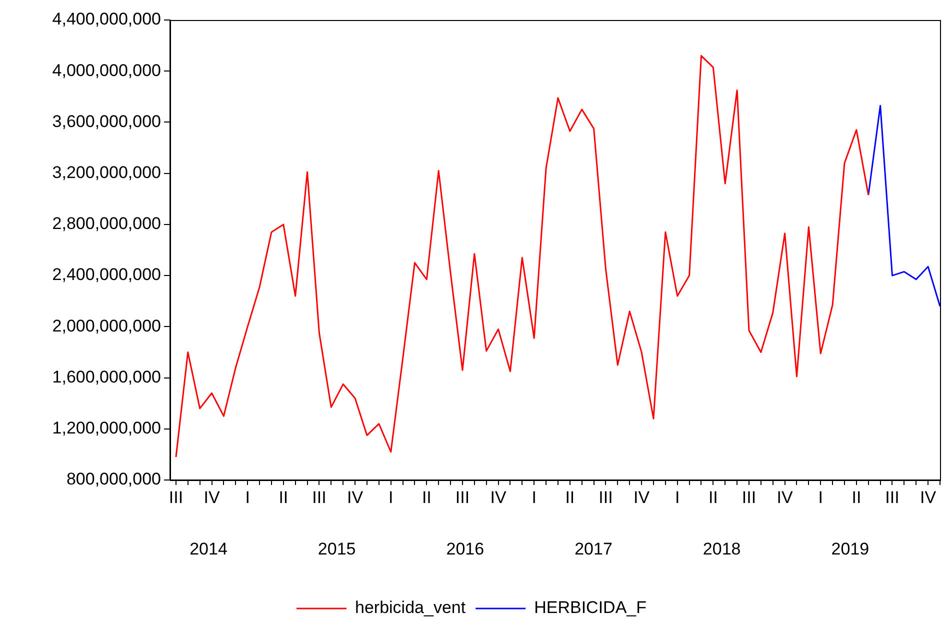  Describe the element at coordinates (209, 549) in the screenshot. I see `text: 2014` at that location.